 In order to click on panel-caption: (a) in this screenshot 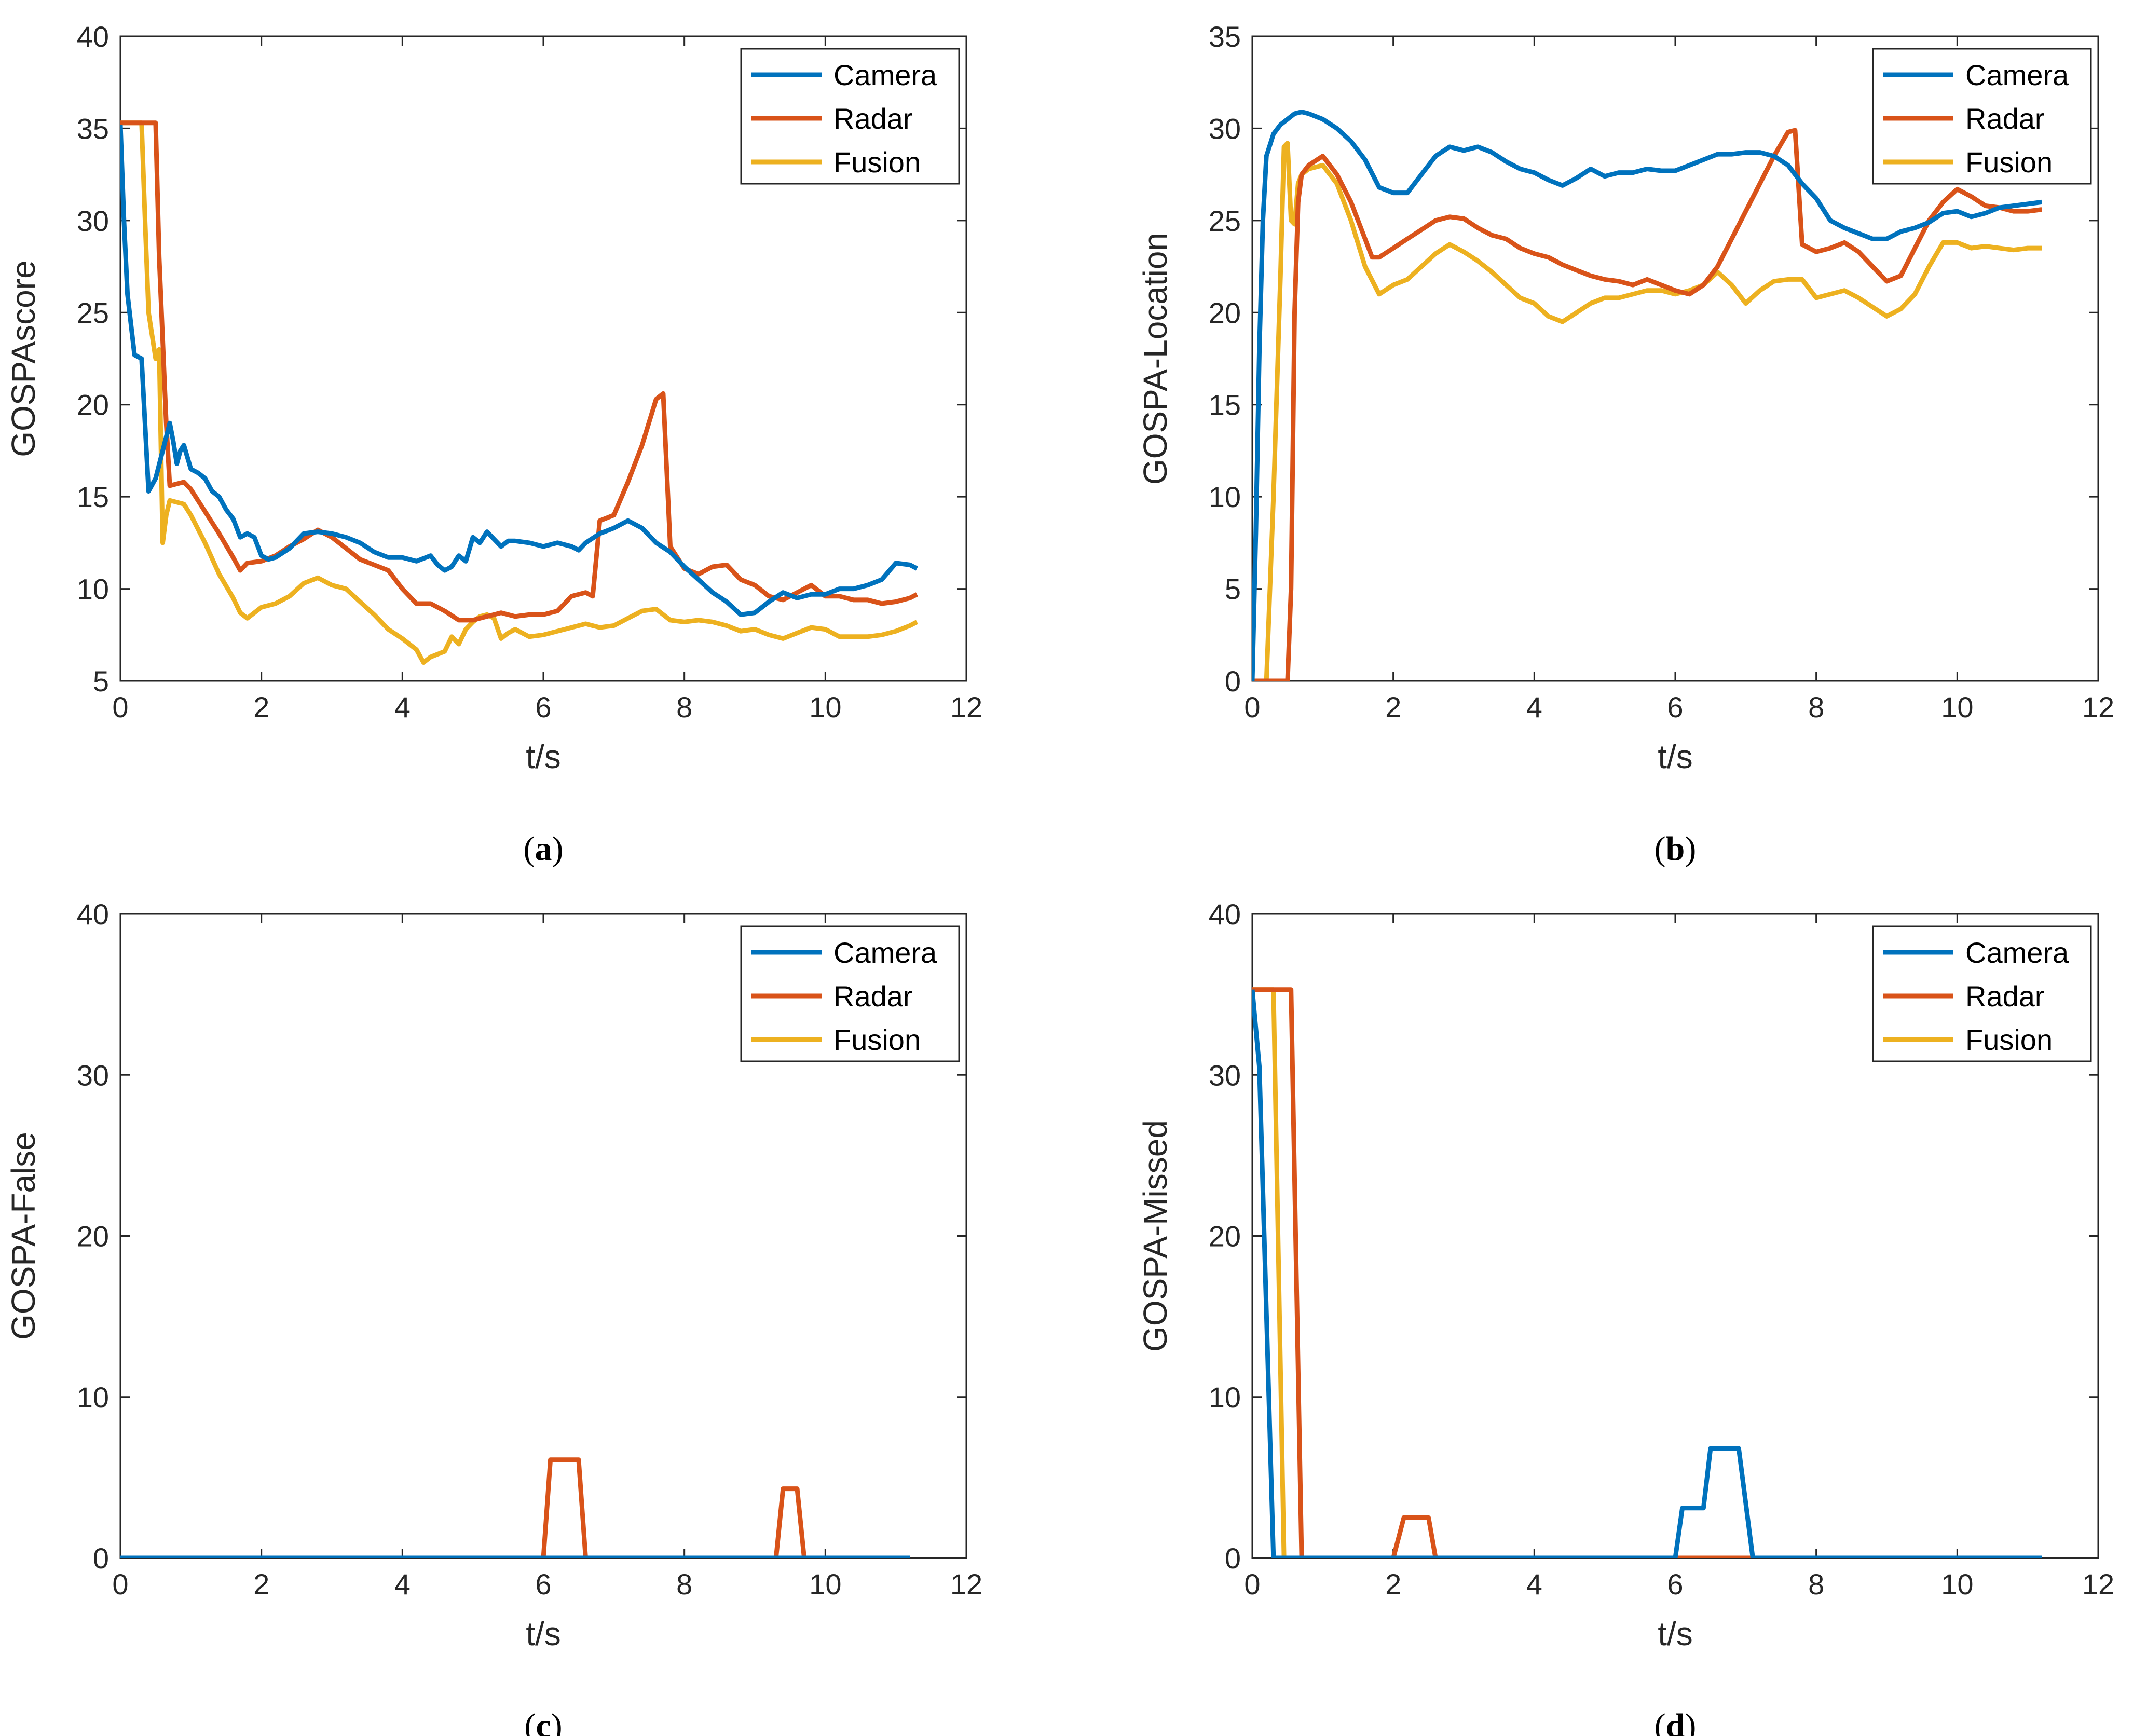, I will do `click(544, 849)`.